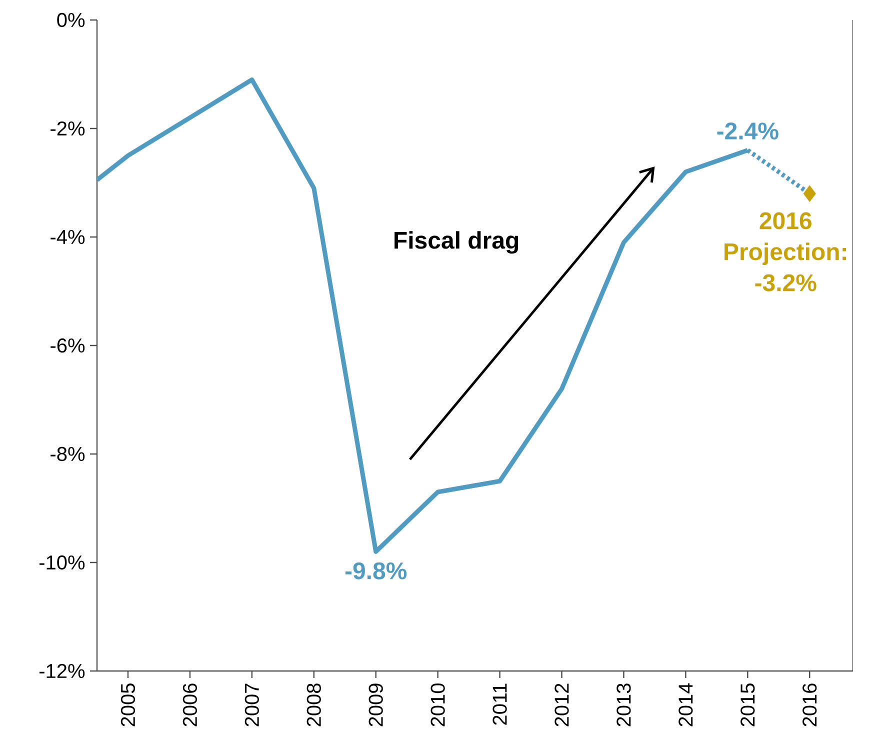 This screenshot has width=879, height=747. What do you see at coordinates (376, 571) in the screenshot?
I see `annotation: -9.8%` at bounding box center [376, 571].